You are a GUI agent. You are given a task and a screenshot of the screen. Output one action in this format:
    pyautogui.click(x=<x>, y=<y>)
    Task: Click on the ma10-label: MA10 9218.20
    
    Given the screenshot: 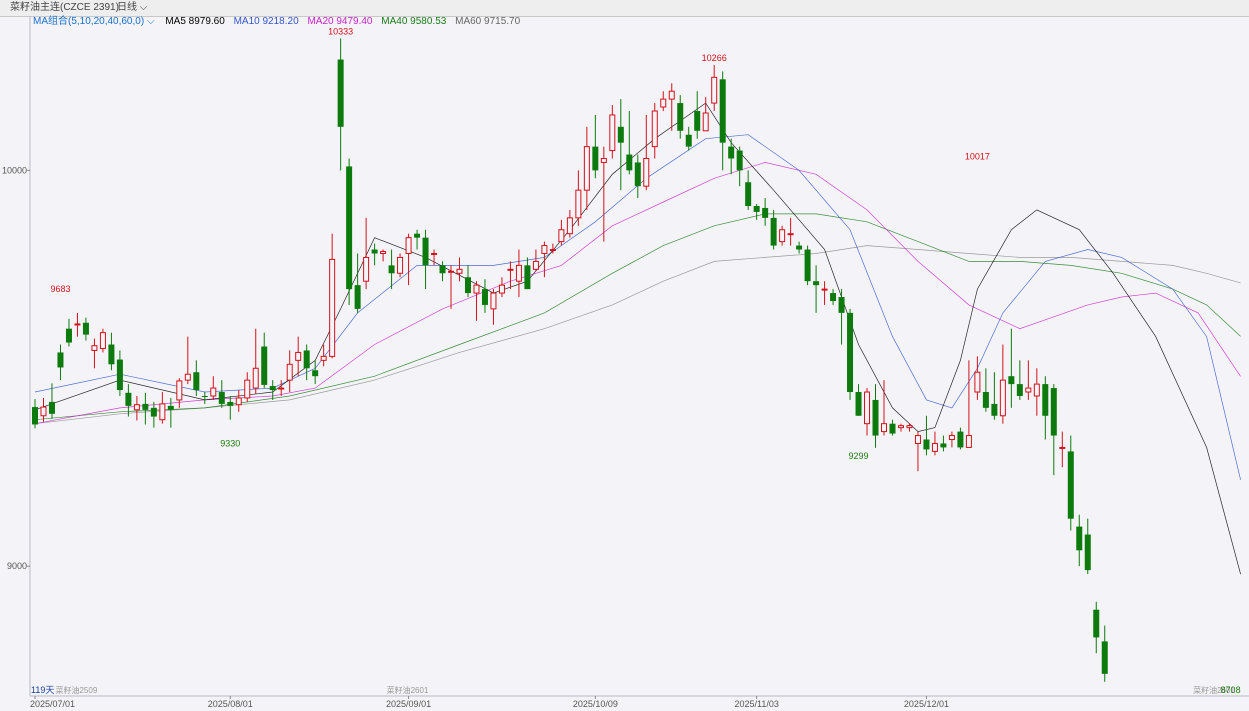 What is the action you would take?
    pyautogui.click(x=266, y=21)
    